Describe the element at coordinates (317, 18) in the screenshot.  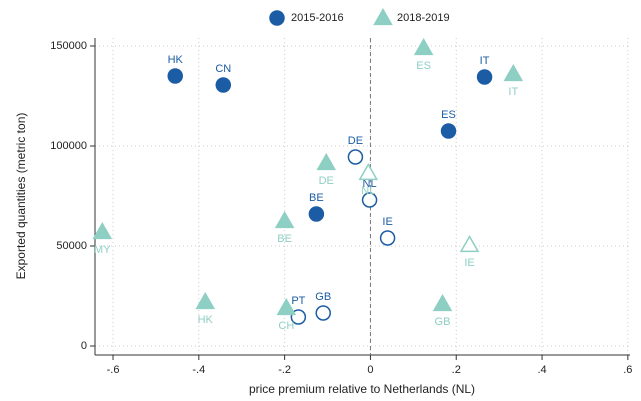
I see `legend-label: 2015-2016` at that location.